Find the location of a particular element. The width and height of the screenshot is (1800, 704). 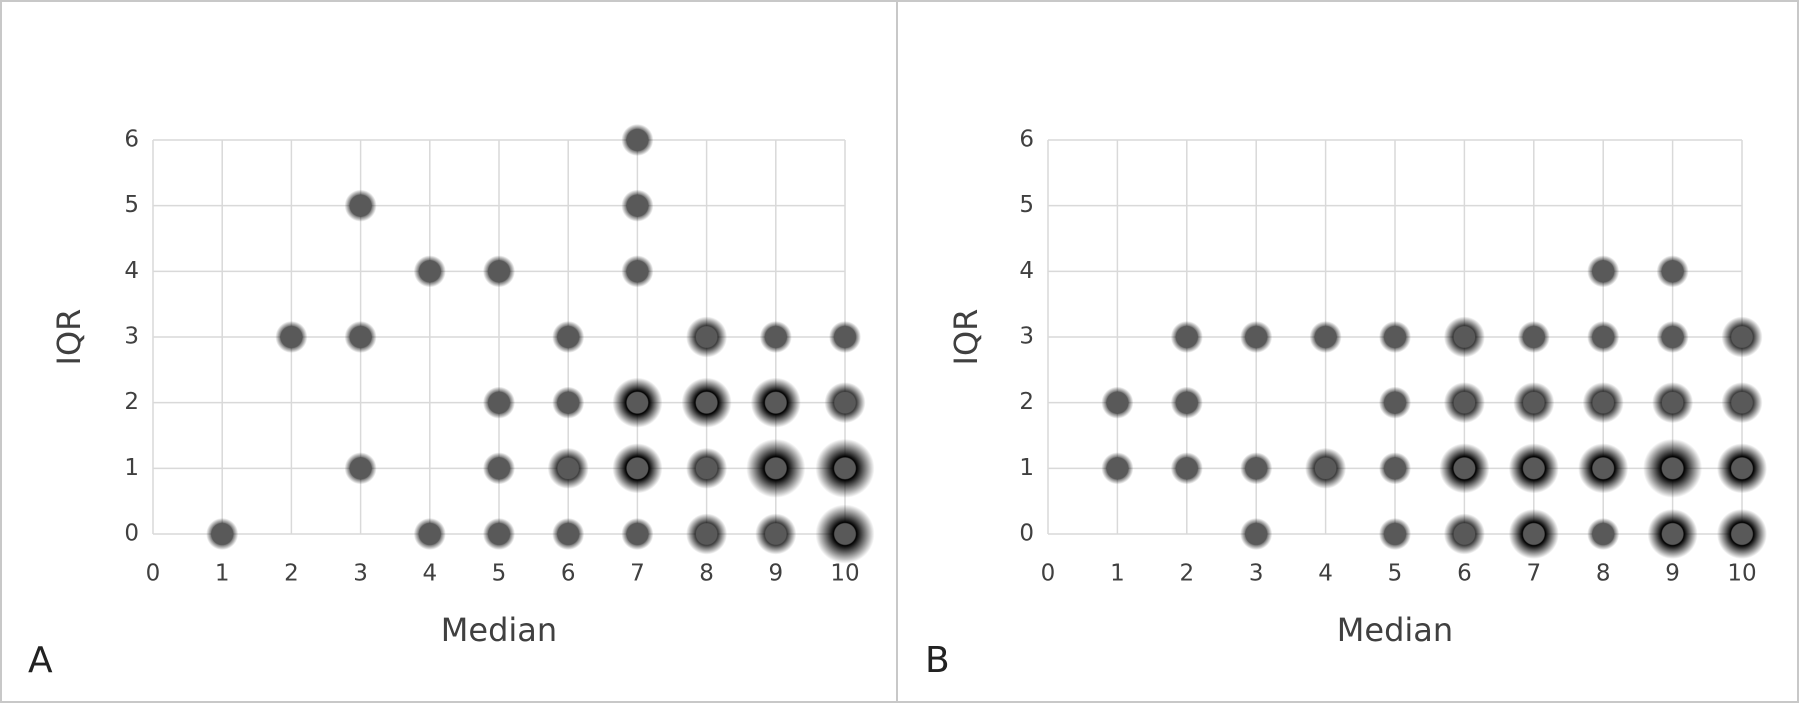

y-axis-title: IQR is located at coordinates (966, 337).